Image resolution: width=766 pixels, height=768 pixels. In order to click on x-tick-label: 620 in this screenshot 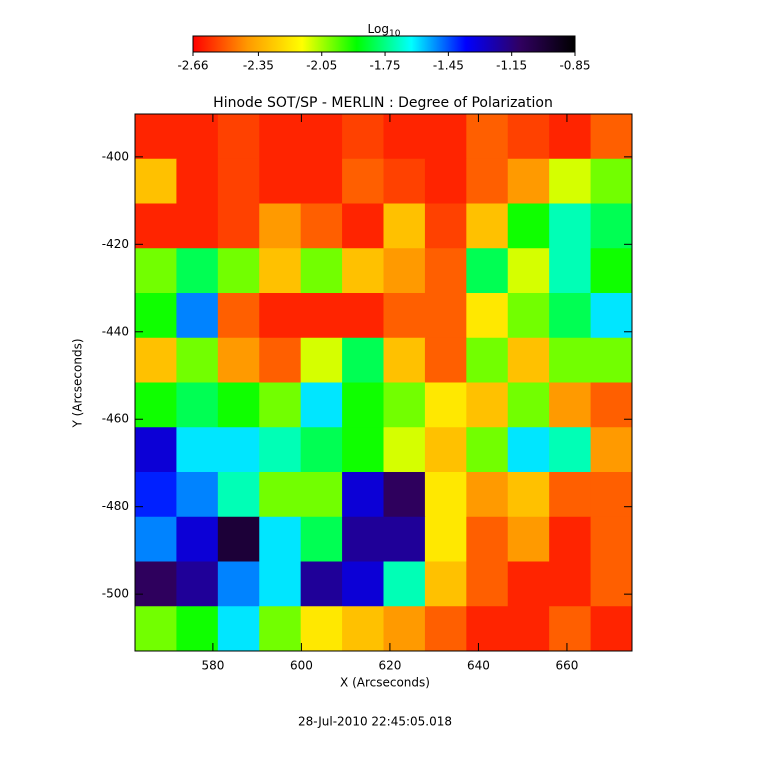, I will do `click(389, 666)`.